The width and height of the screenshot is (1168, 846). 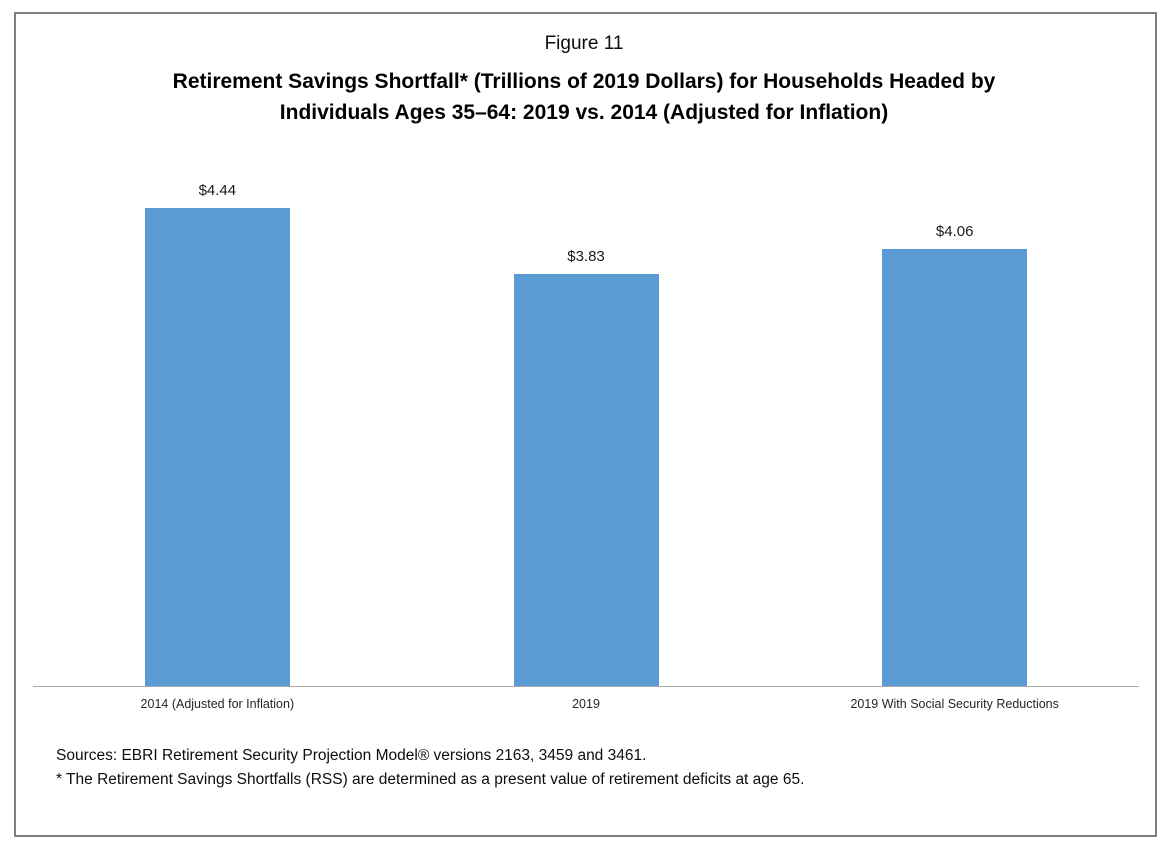 I want to click on x-axis-label-2: 2019 With Social Security Reductions, so click(x=954, y=704).